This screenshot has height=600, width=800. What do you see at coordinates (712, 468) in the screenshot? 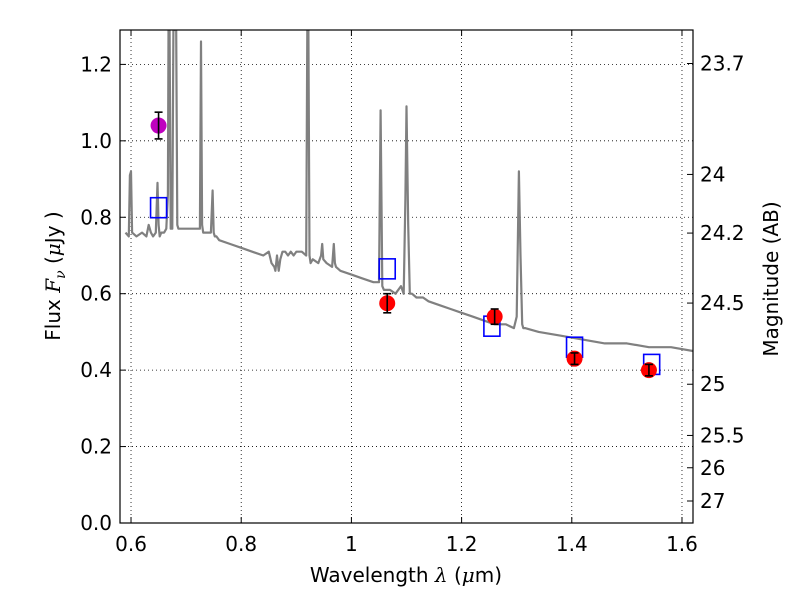
I see `y2-tick-label: 26` at bounding box center [712, 468].